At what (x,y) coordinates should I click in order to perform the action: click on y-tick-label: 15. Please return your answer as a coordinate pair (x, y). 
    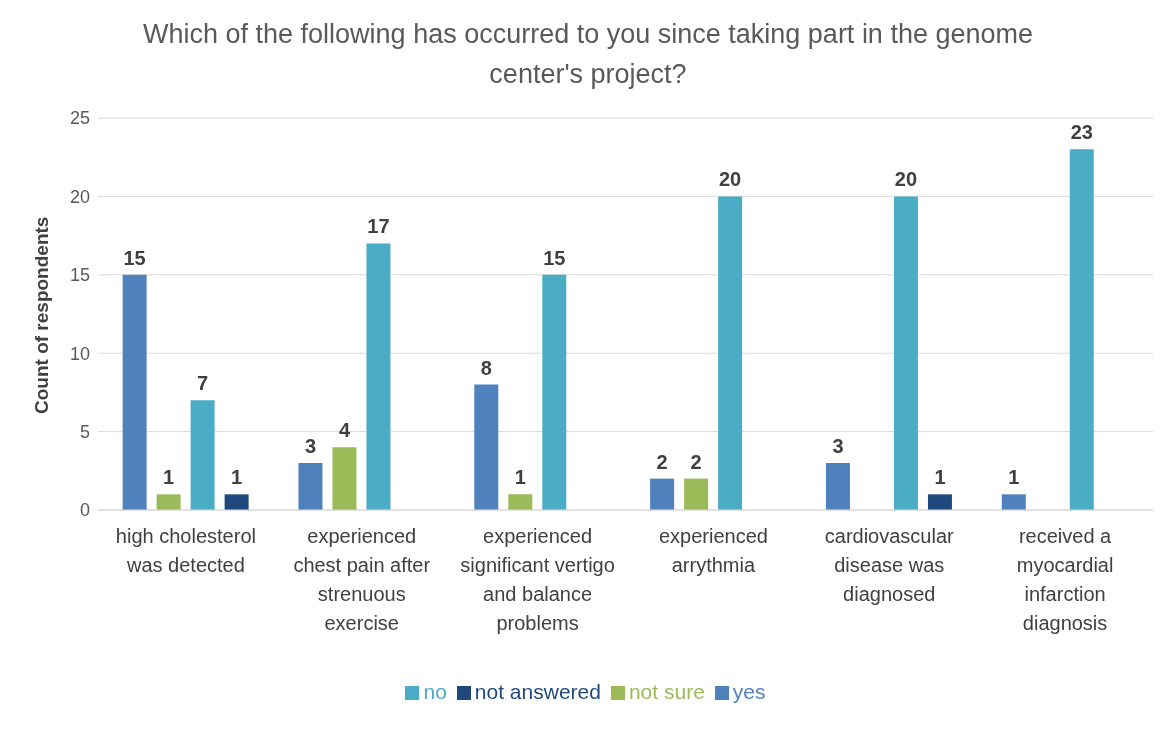
    Looking at the image, I should click on (79, 275).